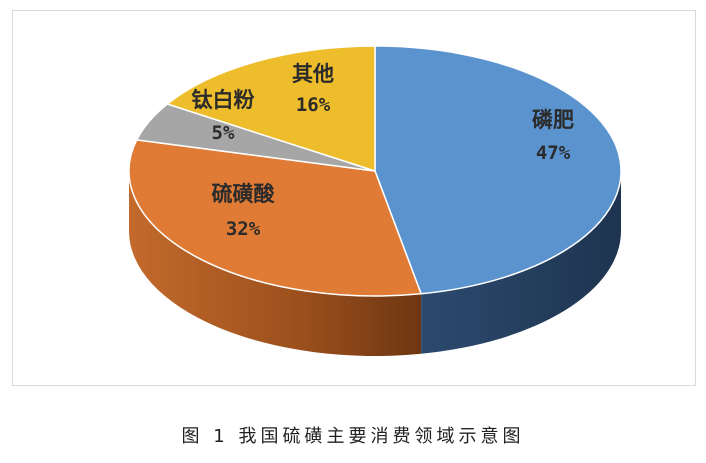 Image resolution: width=706 pixels, height=463 pixels. Describe the element at coordinates (244, 194) in the screenshot. I see `slice-1-label: 硫磺酸` at that location.